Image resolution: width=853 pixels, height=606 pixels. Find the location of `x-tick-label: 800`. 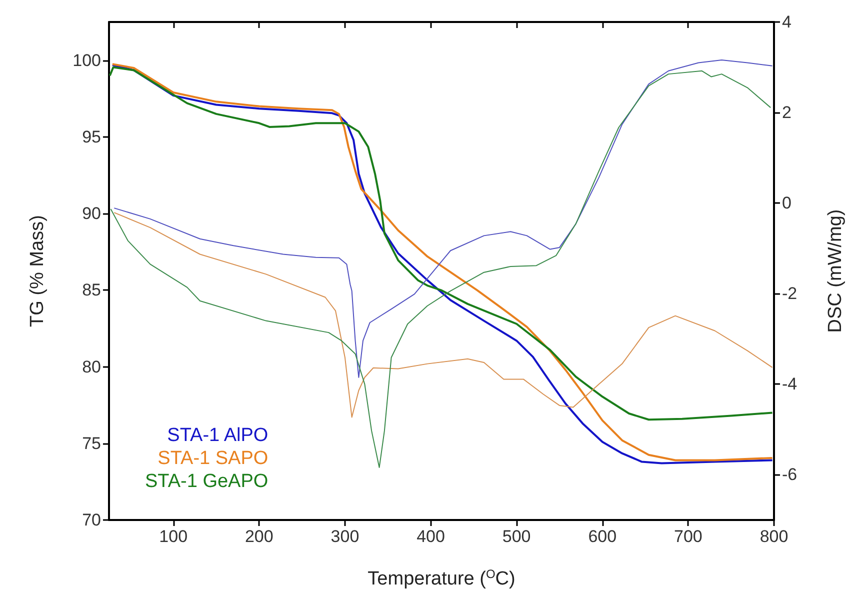

x-tick-label: 800 is located at coordinates (774, 536).